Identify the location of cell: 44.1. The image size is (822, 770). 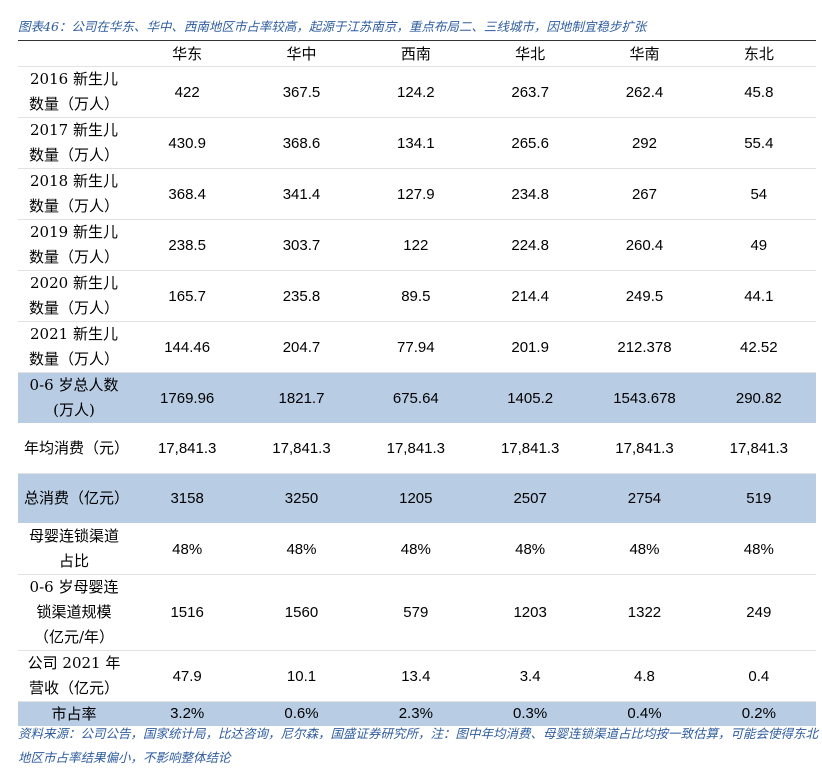
(758, 296).